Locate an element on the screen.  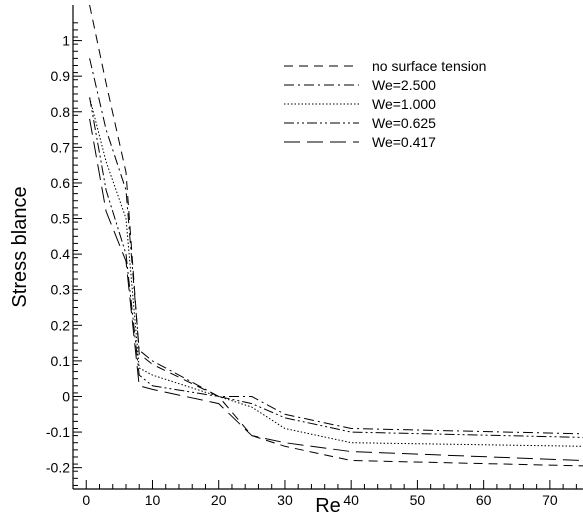
x-tick-label: 60 is located at coordinates (484, 500).